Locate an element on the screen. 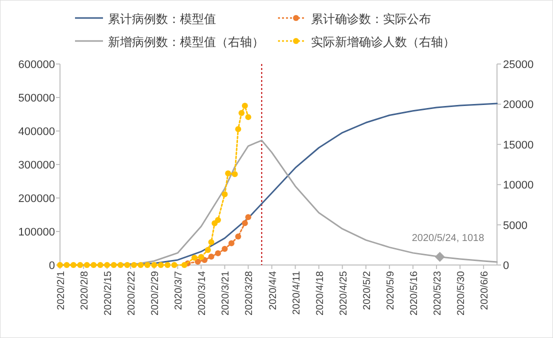  y-tick-label: 400000 is located at coordinates (36, 132).